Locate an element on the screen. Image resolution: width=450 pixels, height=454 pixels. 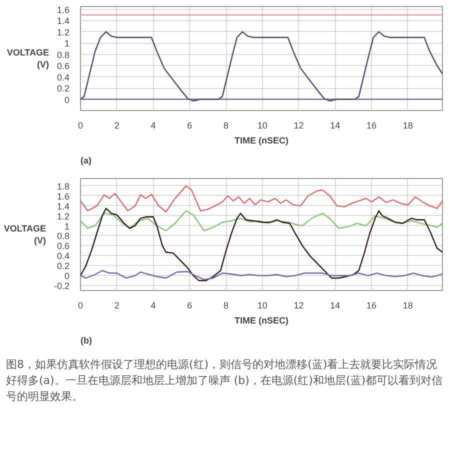
text: (a) is located at coordinates (86, 161).